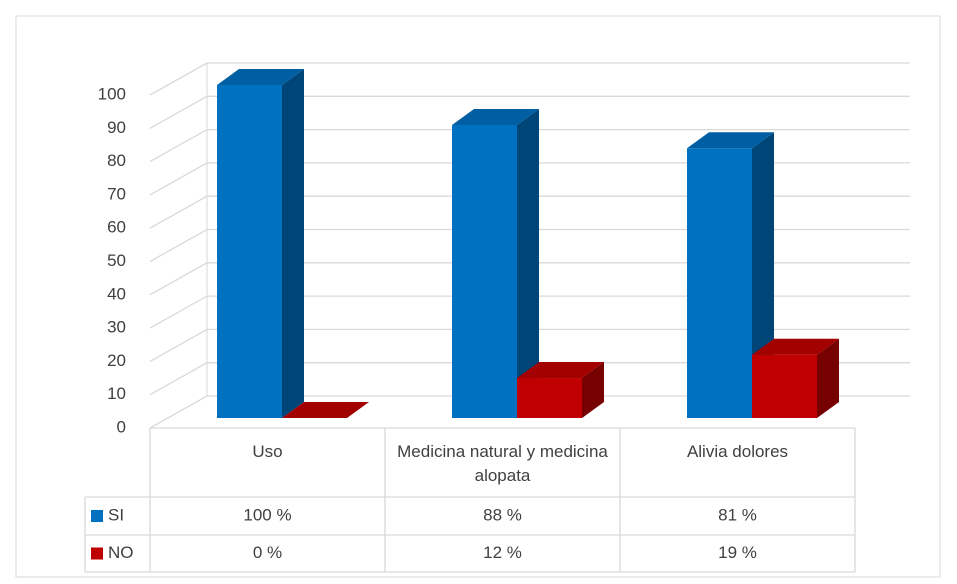  What do you see at coordinates (116, 514) in the screenshot?
I see `legend-label: SI` at bounding box center [116, 514].